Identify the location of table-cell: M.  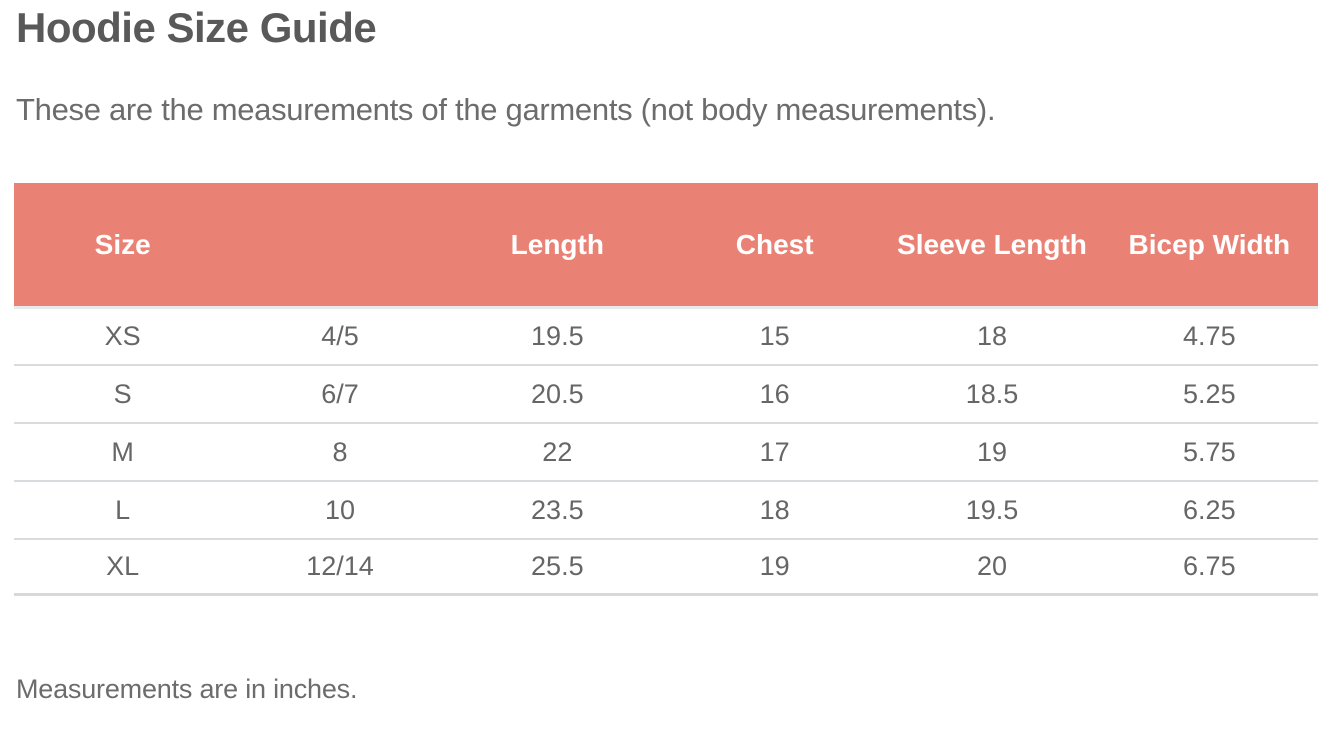
(123, 451).